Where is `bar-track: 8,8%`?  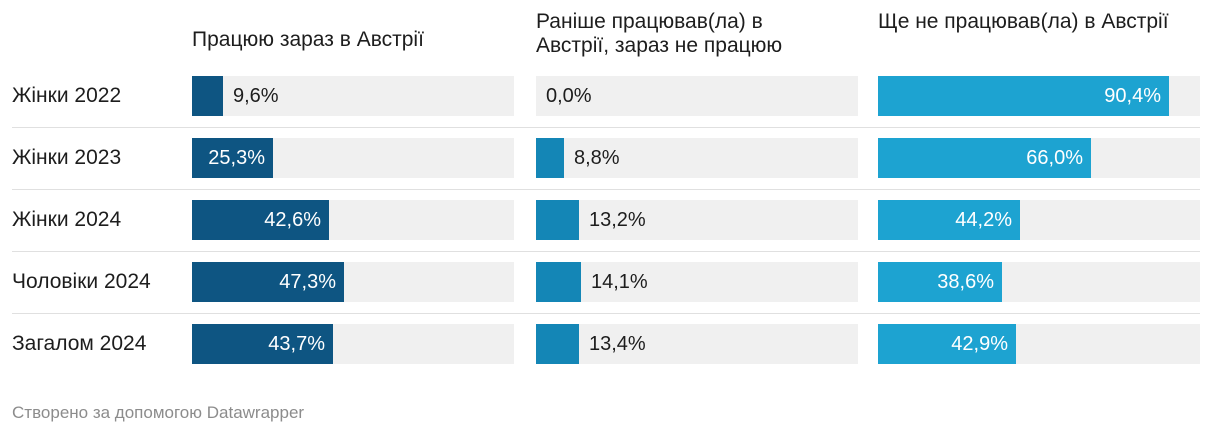 bar-track: 8,8% is located at coordinates (697, 158).